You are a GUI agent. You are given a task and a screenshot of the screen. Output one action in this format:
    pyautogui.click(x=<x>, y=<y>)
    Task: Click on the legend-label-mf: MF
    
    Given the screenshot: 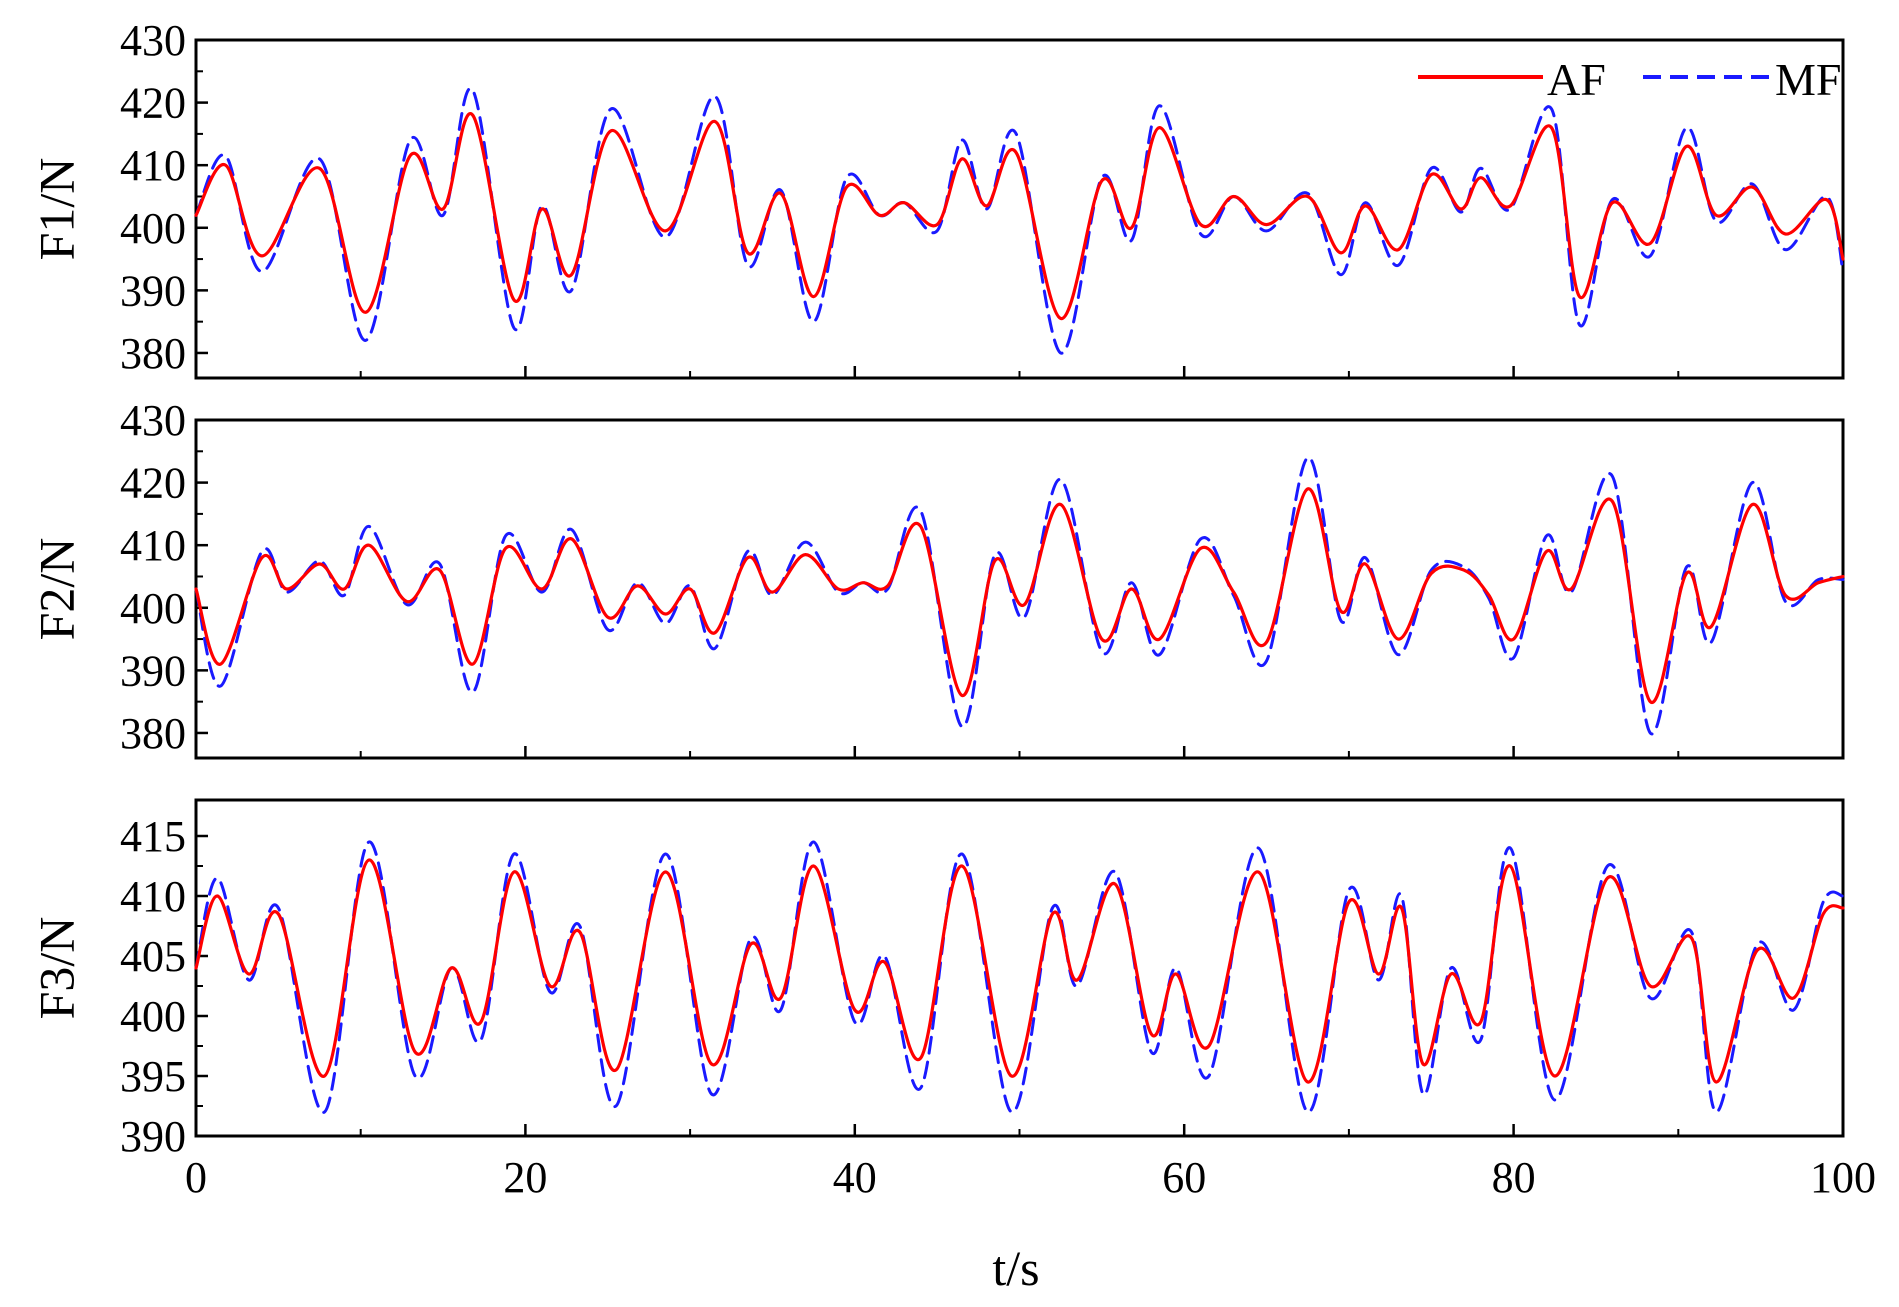 What is the action you would take?
    pyautogui.click(x=1808, y=79)
    